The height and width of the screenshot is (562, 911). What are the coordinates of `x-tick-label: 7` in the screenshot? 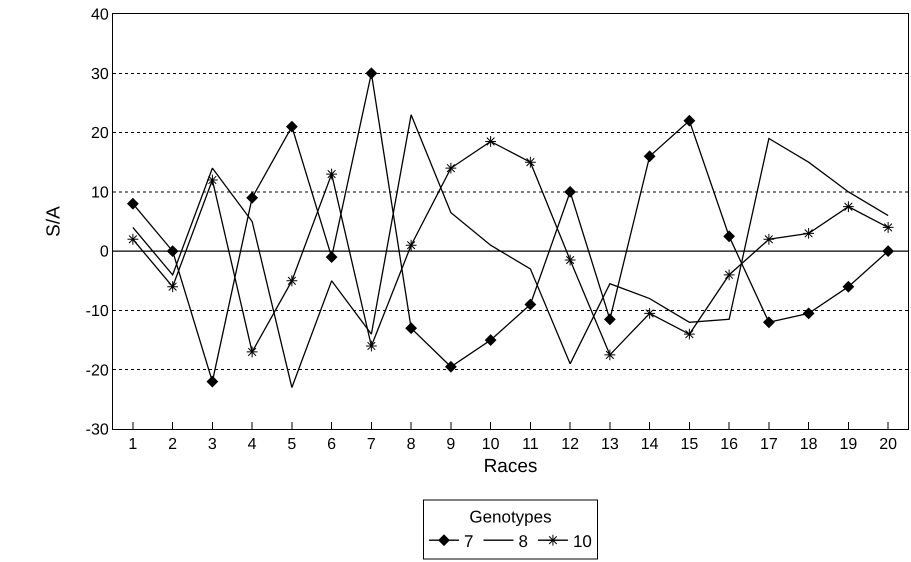 It's located at (371, 445).